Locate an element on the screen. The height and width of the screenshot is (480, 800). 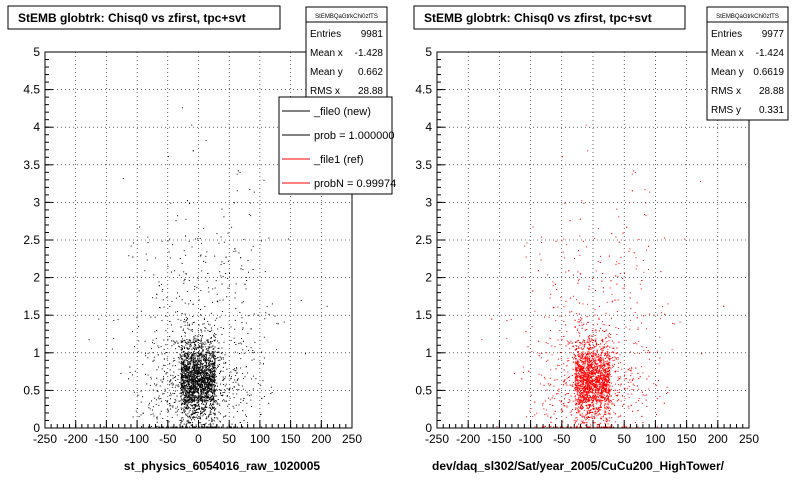
y-tick-label: 0.5 is located at coordinates (423, 390).